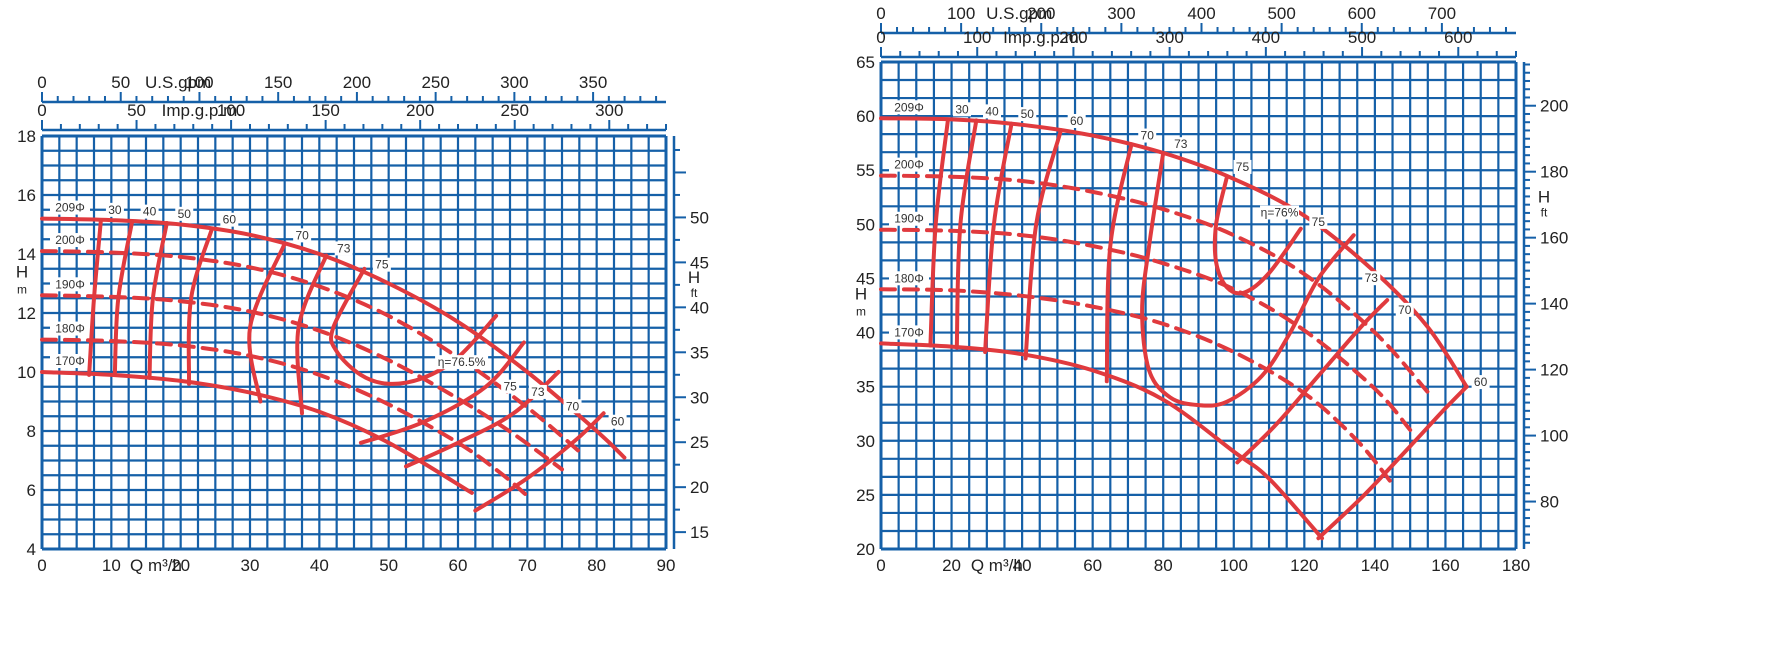  I want to click on right-tick-label: 180, so click(1554, 172).